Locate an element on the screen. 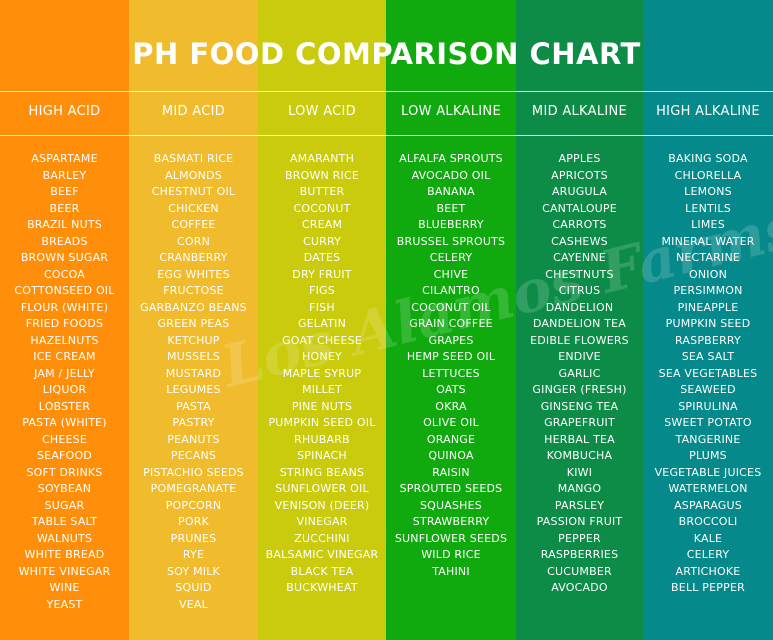 The height and width of the screenshot is (640, 773). food-item: KIWI is located at coordinates (579, 472).